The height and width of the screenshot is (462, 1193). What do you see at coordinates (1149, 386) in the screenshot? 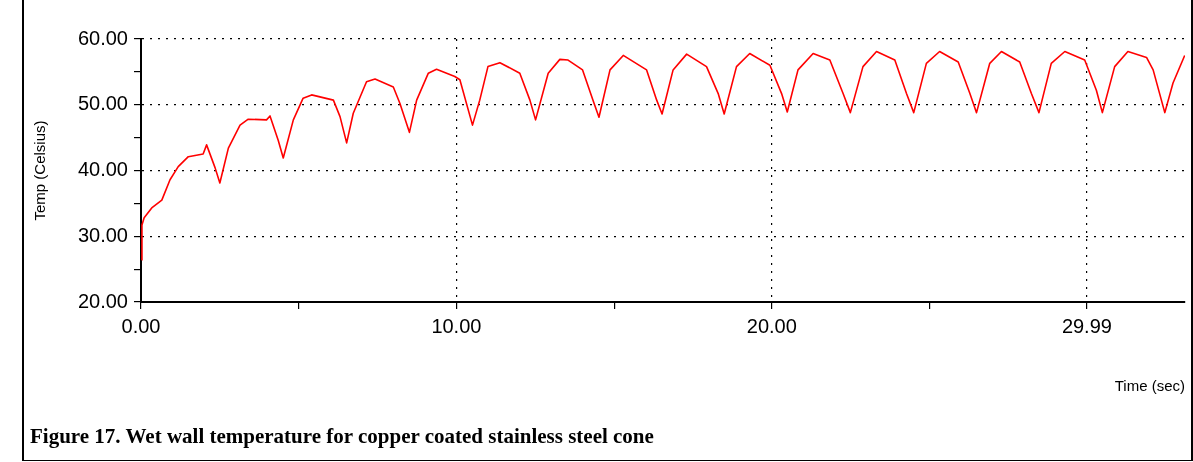
I see `x-axis-title: Time (sec)` at bounding box center [1149, 386].